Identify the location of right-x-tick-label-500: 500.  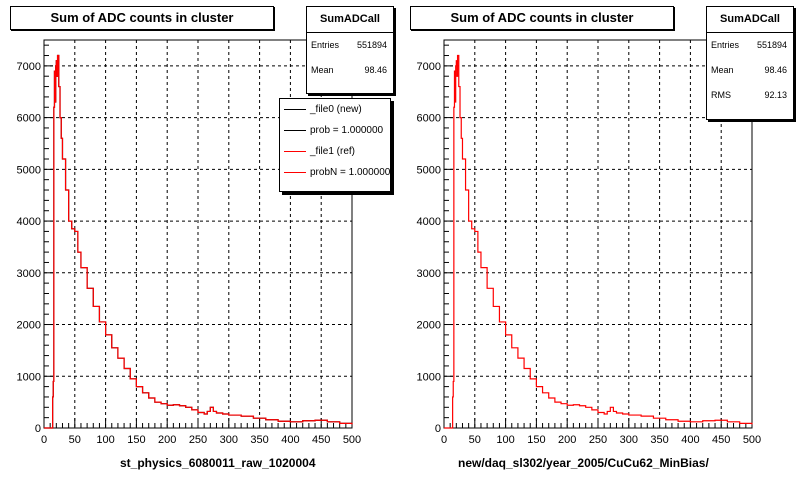
(752, 440).